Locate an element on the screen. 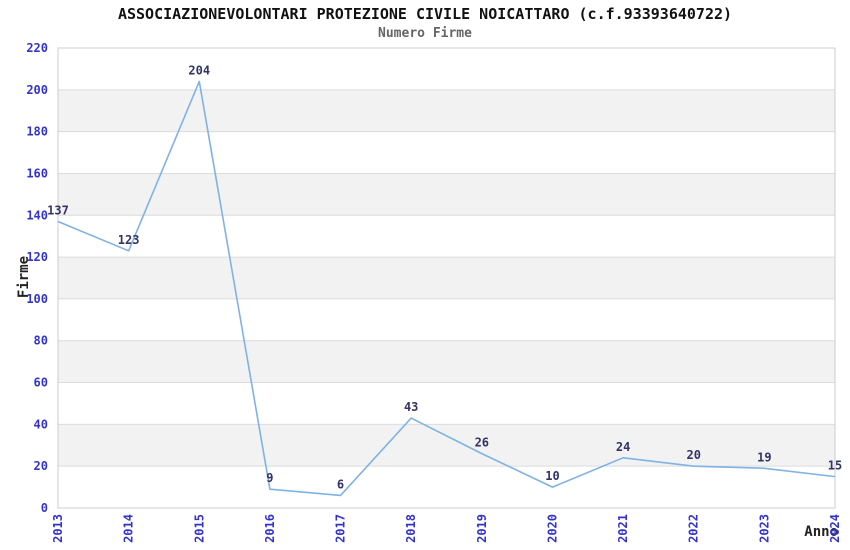 The width and height of the screenshot is (850, 550). data-point-label: 137 is located at coordinates (58, 211).